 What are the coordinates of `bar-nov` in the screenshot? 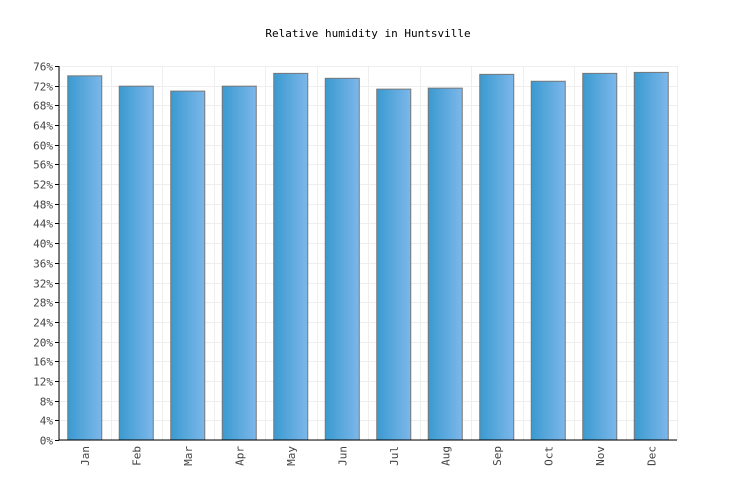 It's located at (600, 256).